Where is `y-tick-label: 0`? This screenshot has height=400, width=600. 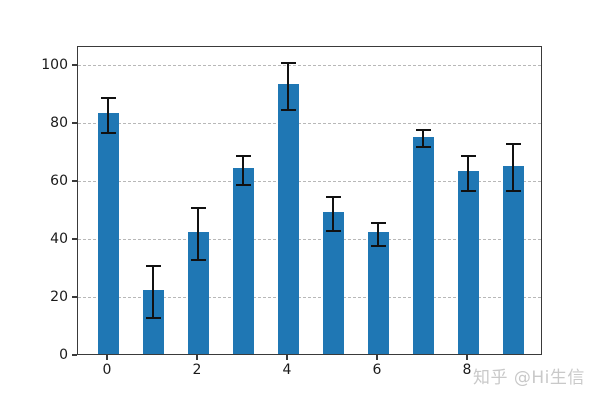
y-tick-label: 0 is located at coordinates (63, 355).